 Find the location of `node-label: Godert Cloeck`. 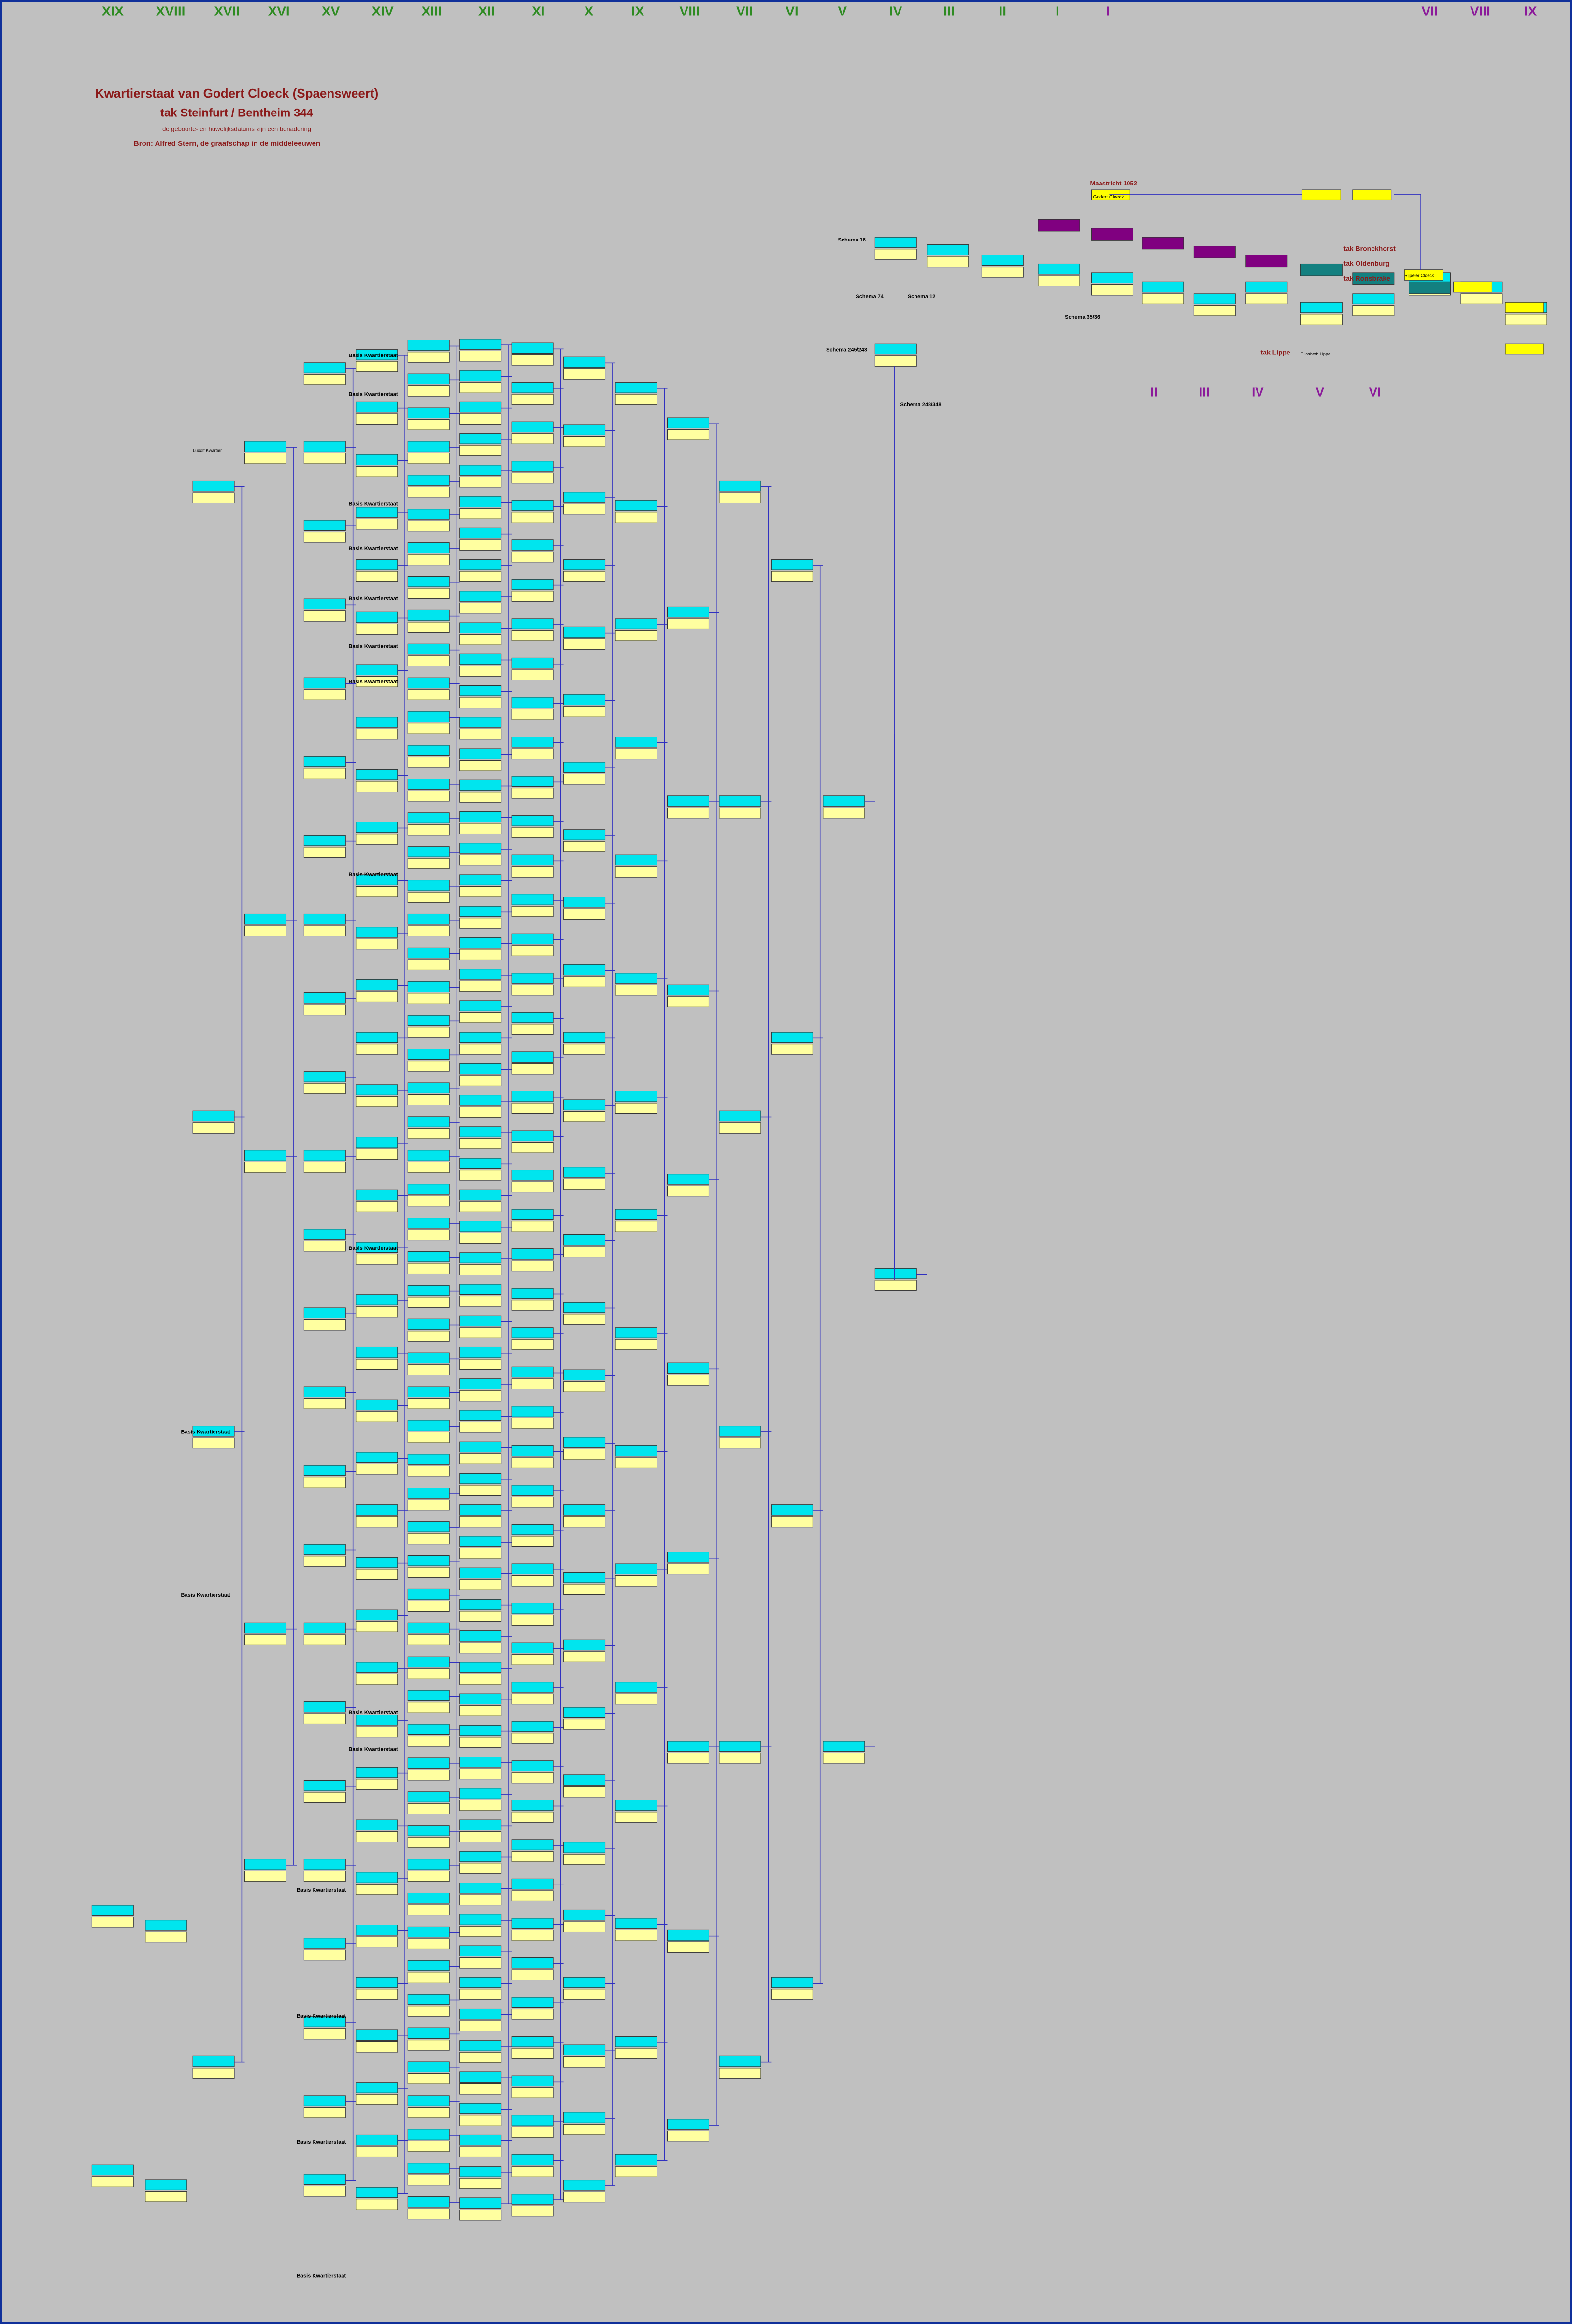

node-label: Godert Cloeck is located at coordinates (1109, 197).